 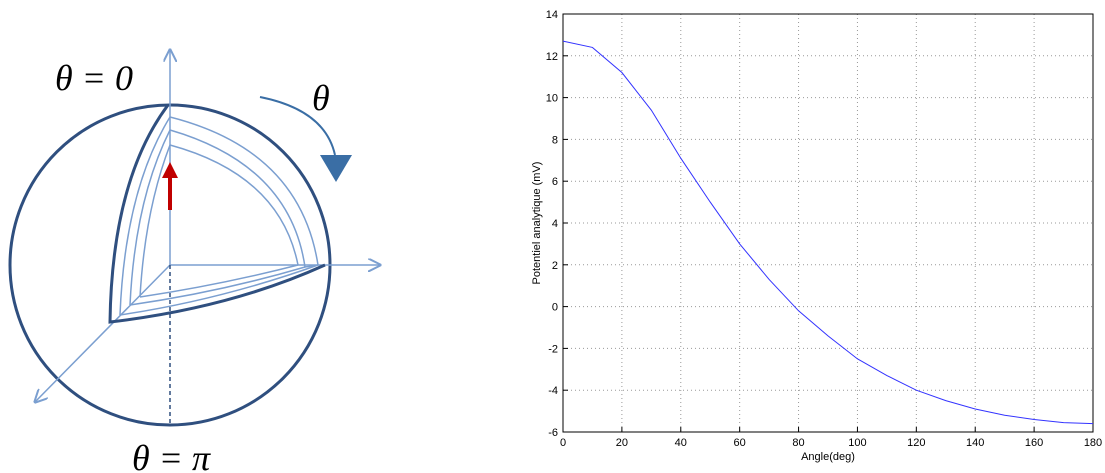 What do you see at coordinates (555, 266) in the screenshot?
I see `y-tick-label: 2` at bounding box center [555, 266].